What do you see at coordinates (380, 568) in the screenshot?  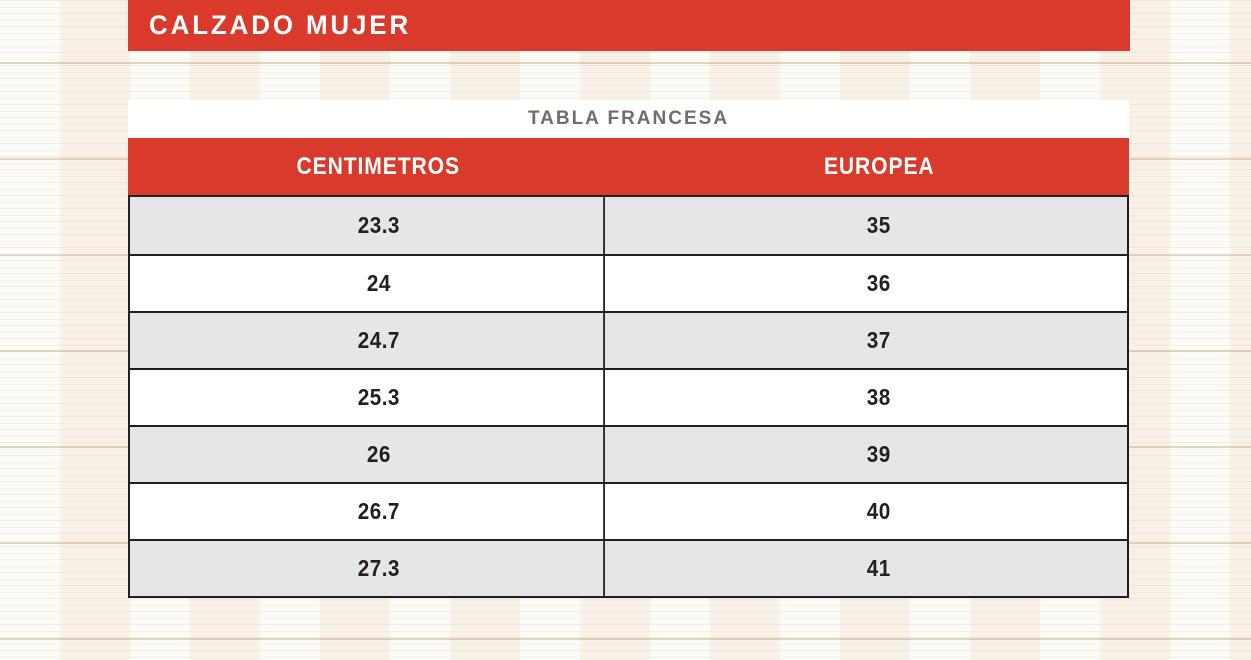 I see `cell-centimetros: 27.3` at bounding box center [380, 568].